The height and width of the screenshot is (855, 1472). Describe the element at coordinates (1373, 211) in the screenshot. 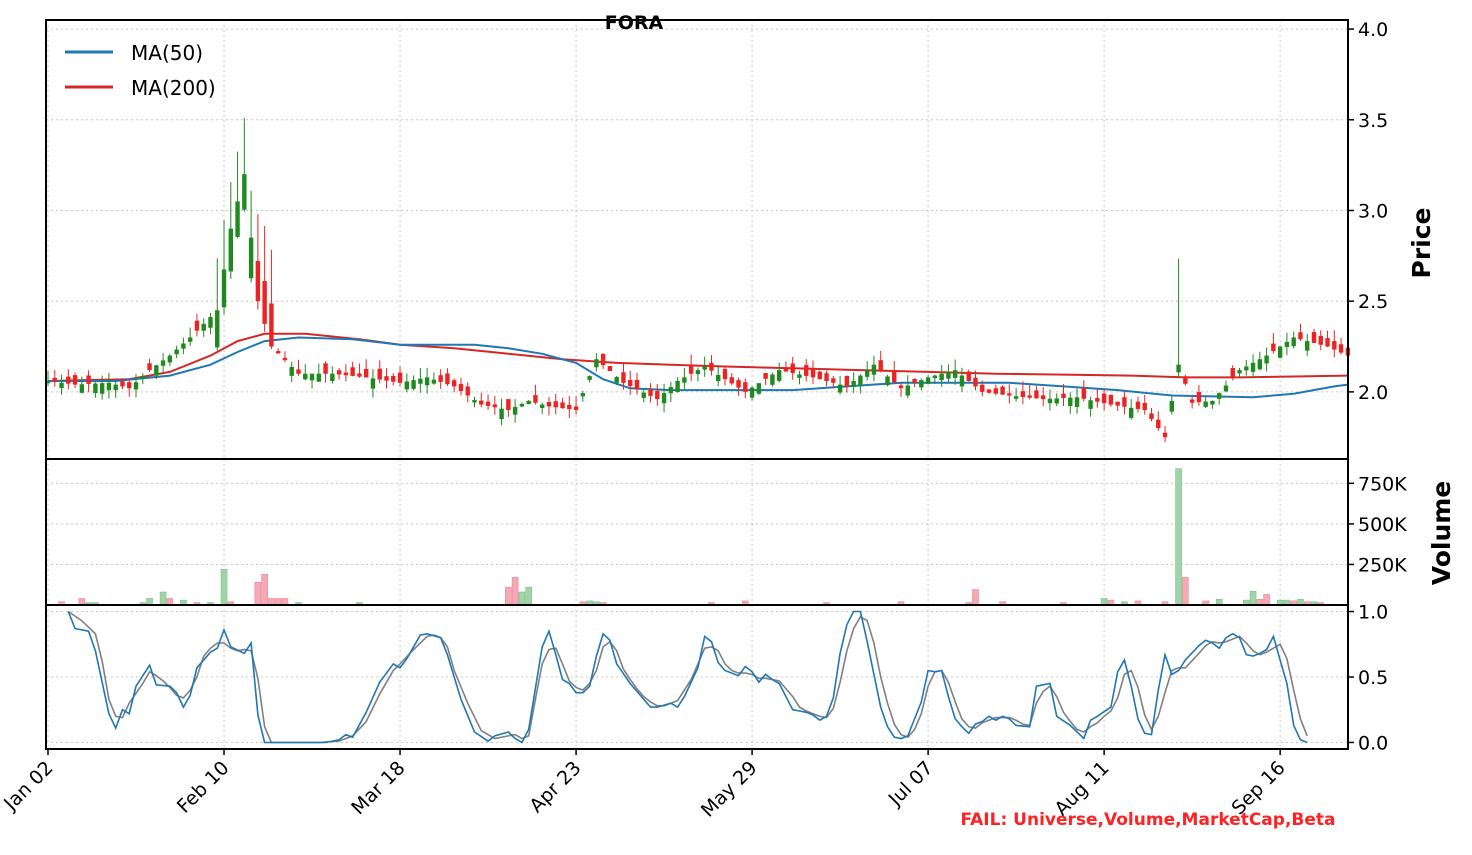

I see `price-tick-label: 3.0` at that location.